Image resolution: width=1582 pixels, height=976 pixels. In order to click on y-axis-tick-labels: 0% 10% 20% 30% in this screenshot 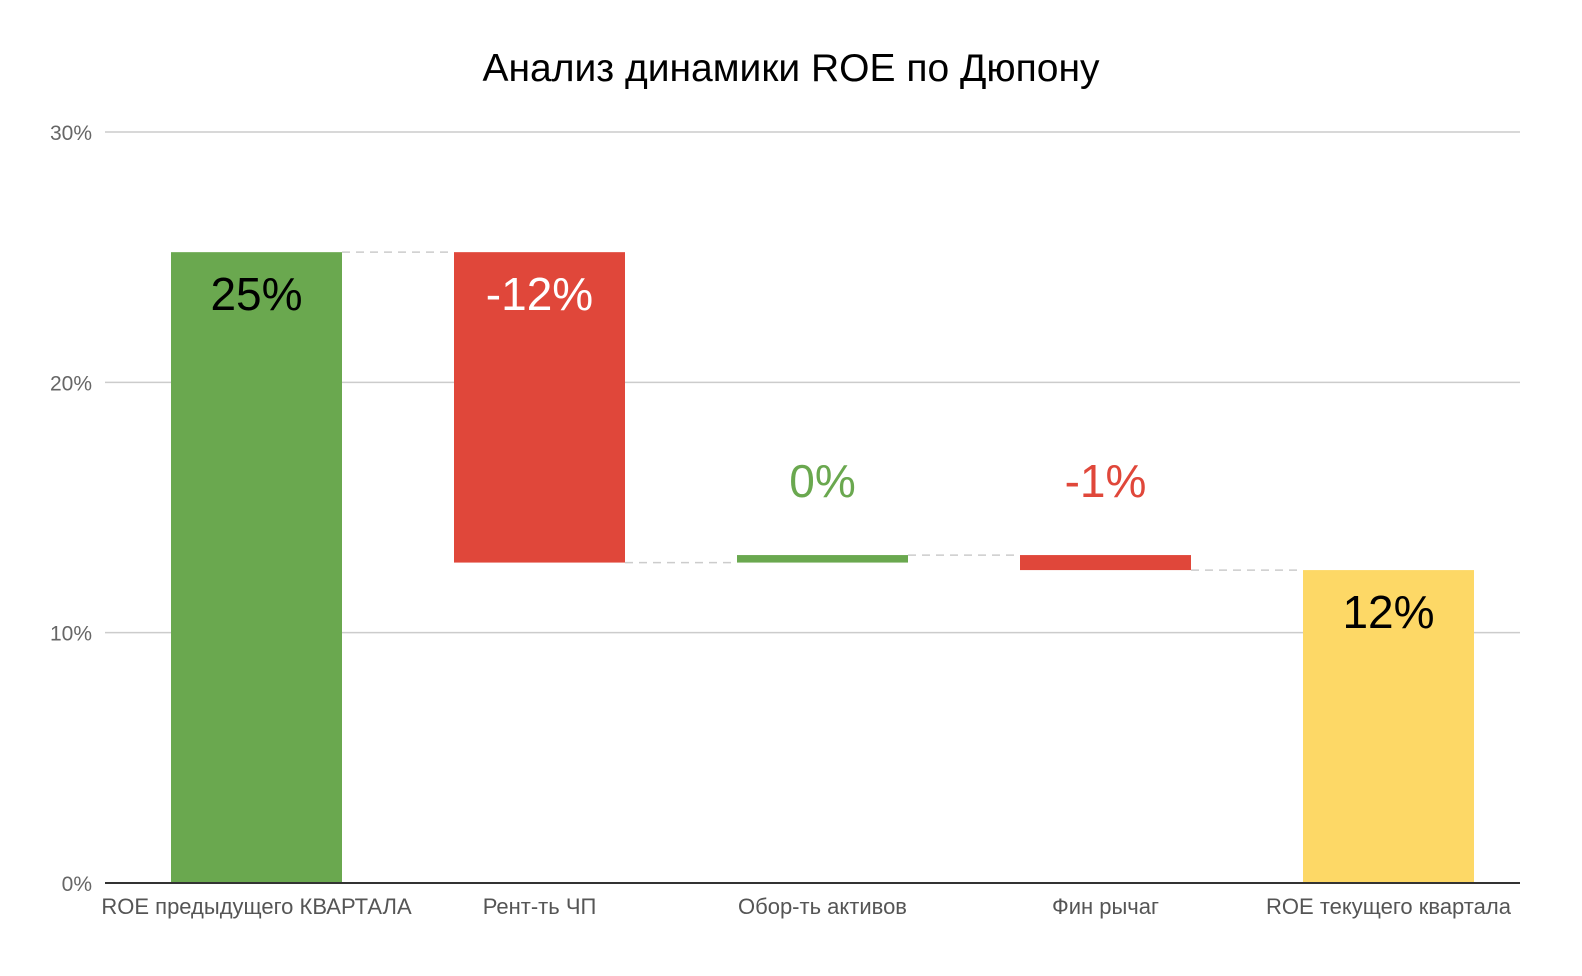, I will do `click(71, 509)`.